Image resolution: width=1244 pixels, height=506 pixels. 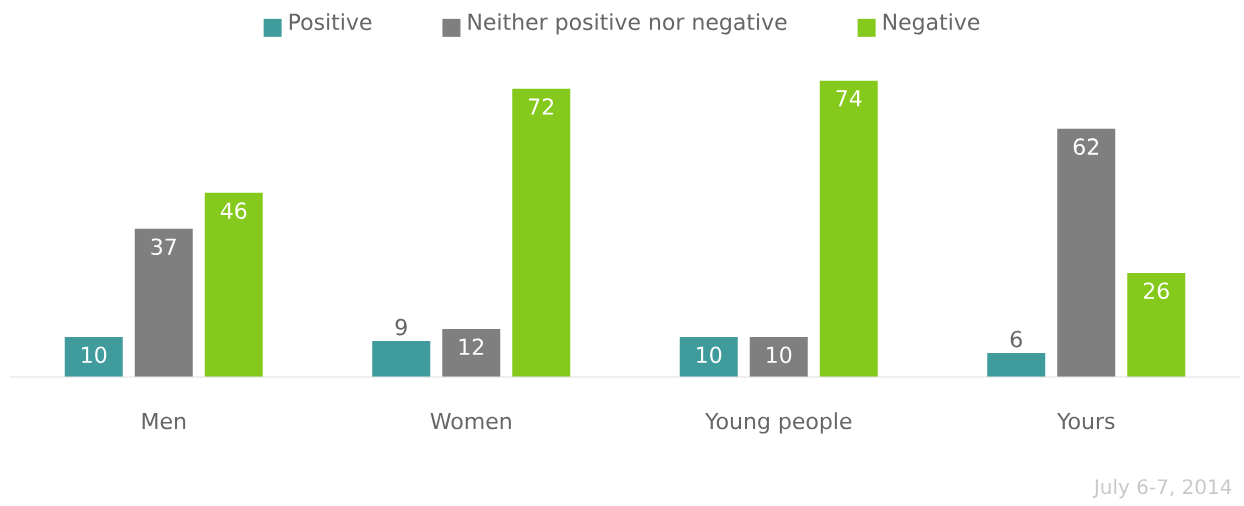 What do you see at coordinates (778, 423) in the screenshot?
I see `x-tick-label: Young people` at bounding box center [778, 423].